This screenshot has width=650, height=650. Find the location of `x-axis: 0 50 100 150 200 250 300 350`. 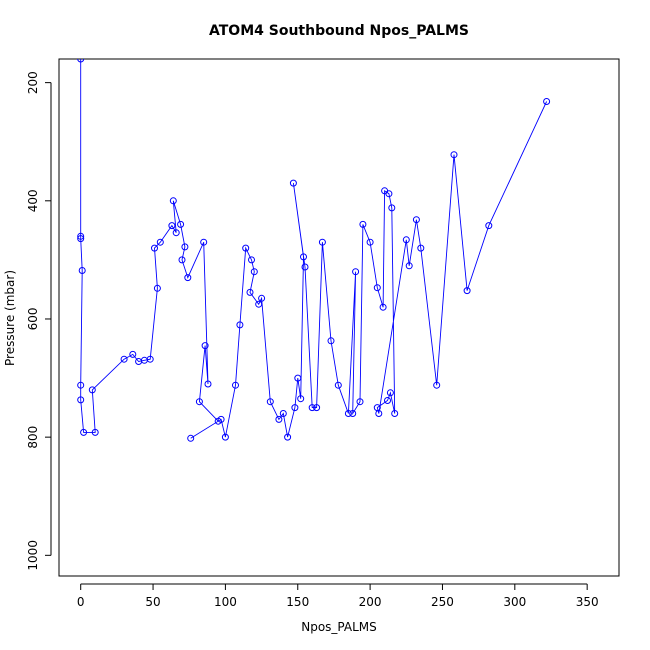

x-axis: 0 50 100 150 200 250 300 350 is located at coordinates (338, 596).